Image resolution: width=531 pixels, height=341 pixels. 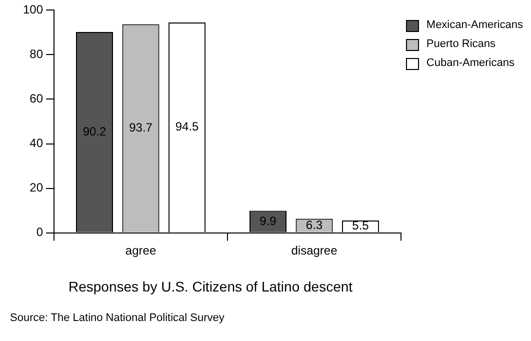 What do you see at coordinates (268, 221) in the screenshot?
I see `data-label: 9.9` at bounding box center [268, 221].